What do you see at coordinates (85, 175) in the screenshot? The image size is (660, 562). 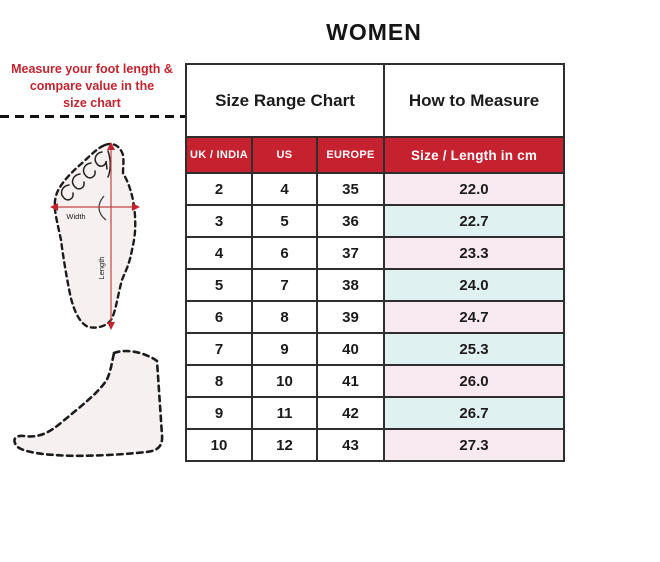 I see `toe-marks` at bounding box center [85, 175].